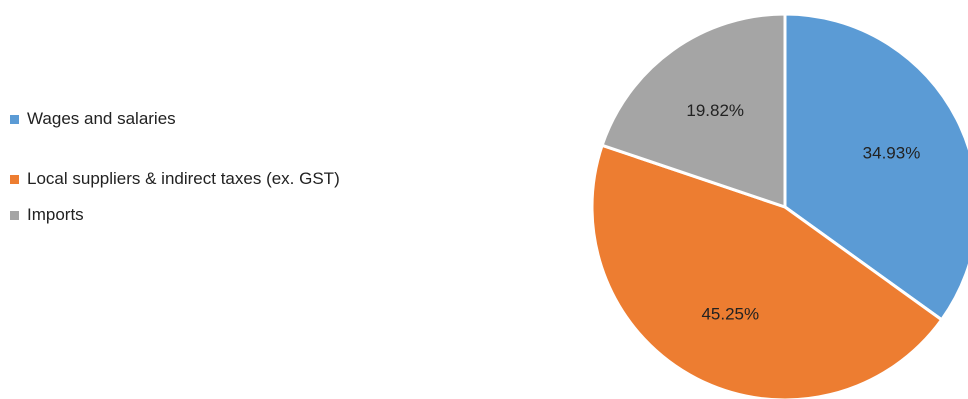  What do you see at coordinates (730, 313) in the screenshot?
I see `data-label-local-suppliers: 45.25%` at bounding box center [730, 313].